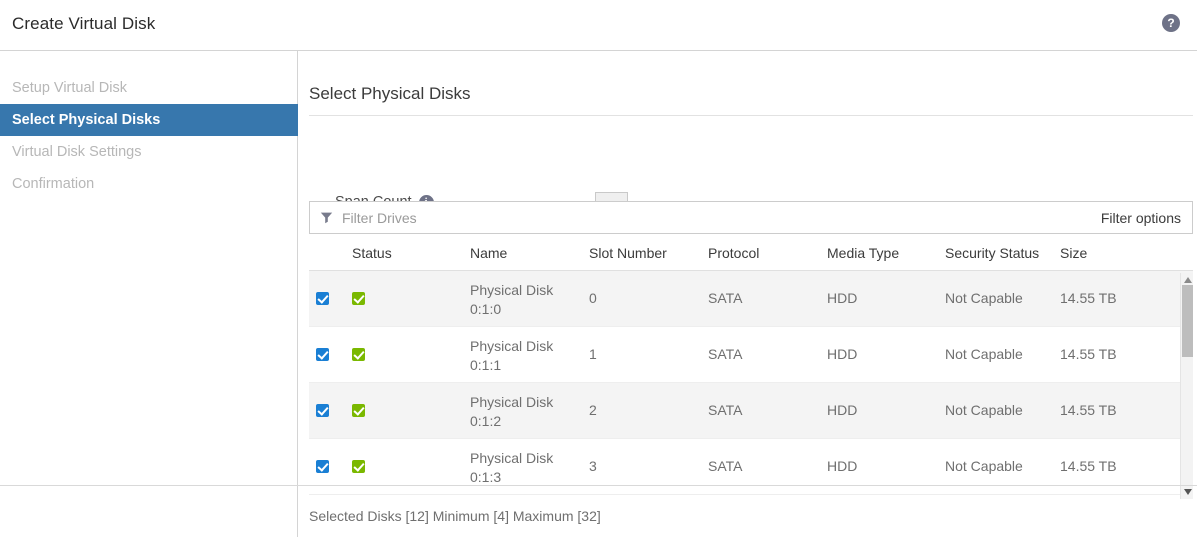 This screenshot has height=537, width=1197. What do you see at coordinates (1187, 280) in the screenshot?
I see `scroll-up-arrow-icon` at bounding box center [1187, 280].